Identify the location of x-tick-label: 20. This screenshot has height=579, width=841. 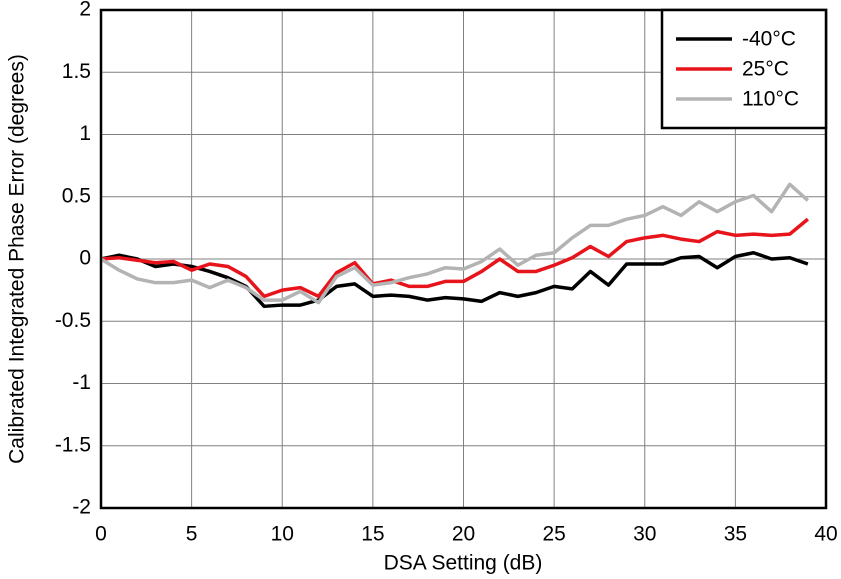
(463, 534).